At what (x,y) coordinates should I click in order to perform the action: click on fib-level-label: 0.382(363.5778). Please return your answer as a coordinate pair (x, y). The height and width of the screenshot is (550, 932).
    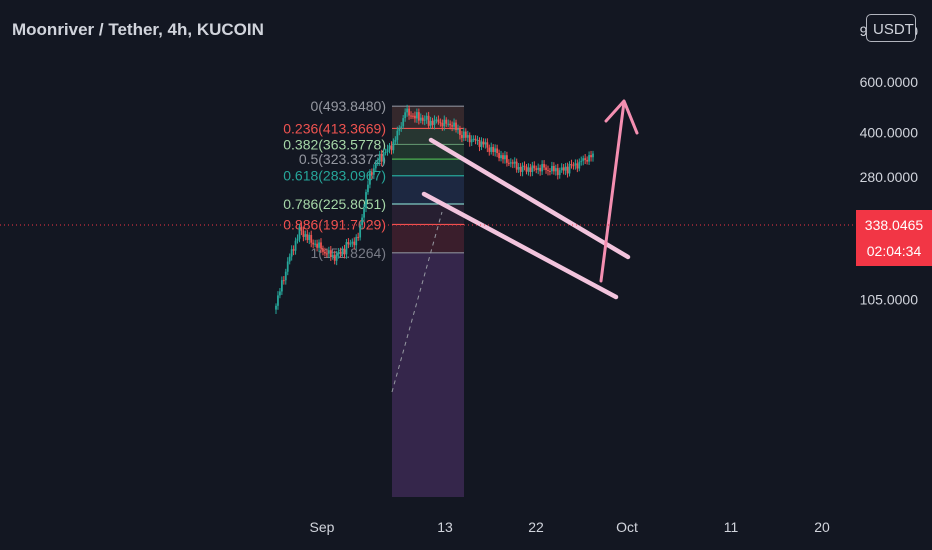
    Looking at the image, I should click on (334, 144).